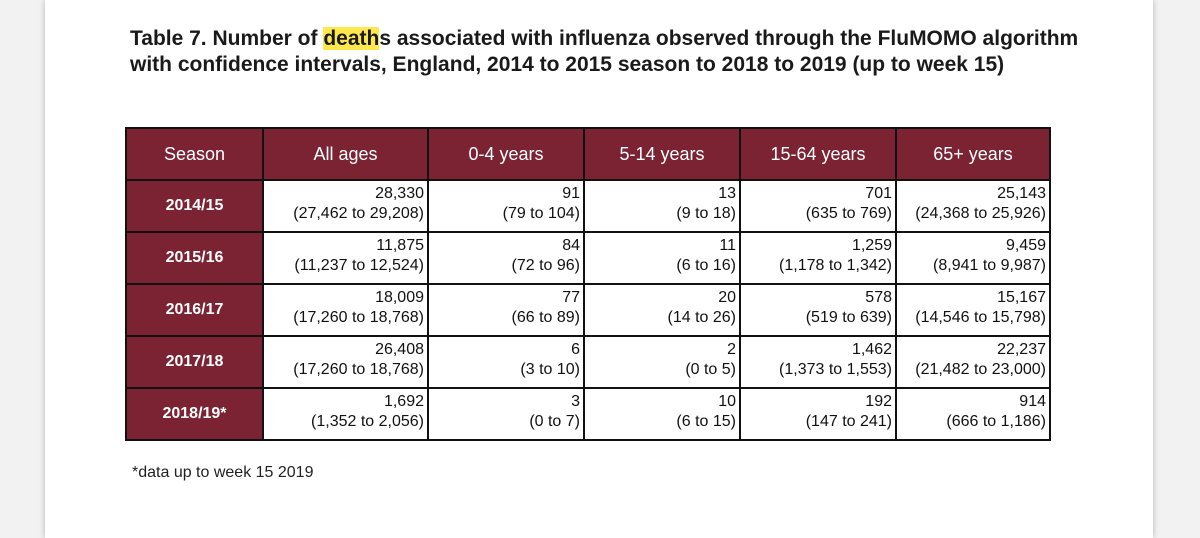  I want to click on header-season: Season, so click(194, 154).